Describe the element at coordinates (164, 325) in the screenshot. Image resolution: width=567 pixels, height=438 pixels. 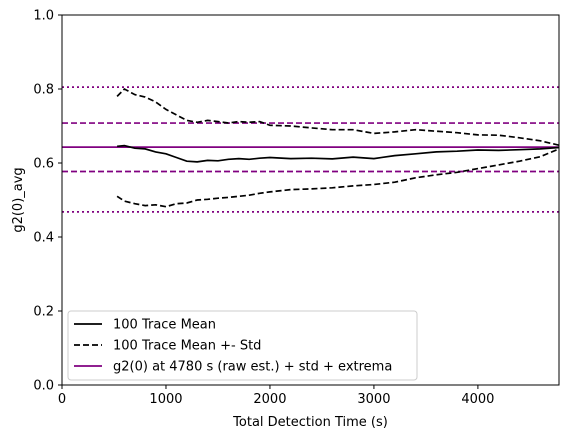
I see `legend-label: 100 Trace Mean` at that location.